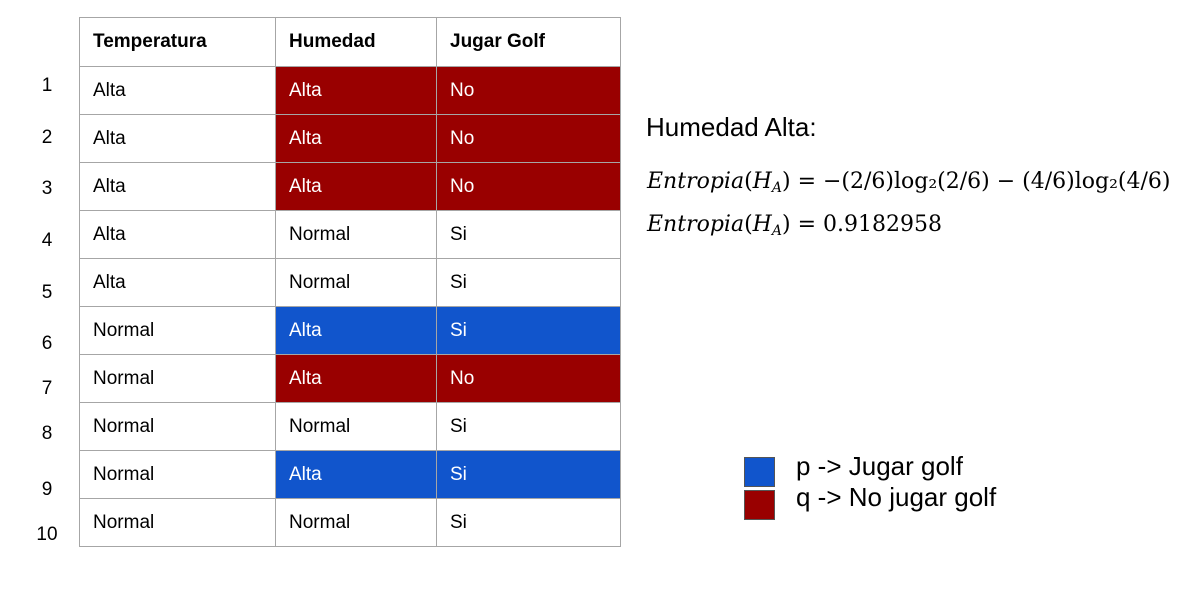  Describe the element at coordinates (356, 42) in the screenshot. I see `header-humedad: Humedad` at that location.